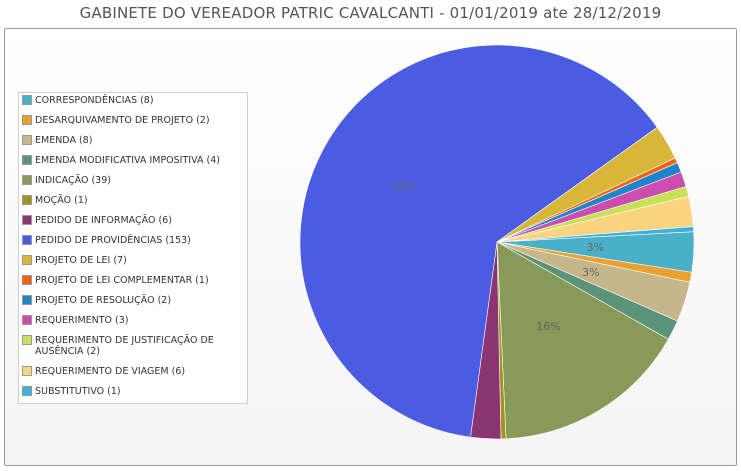 Image resolution: width=741 pixels, height=471 pixels. Describe the element at coordinates (113, 240) in the screenshot. I see `legend-label: PEDIDO DE PROVIDÊNCIAS (153)` at that location.